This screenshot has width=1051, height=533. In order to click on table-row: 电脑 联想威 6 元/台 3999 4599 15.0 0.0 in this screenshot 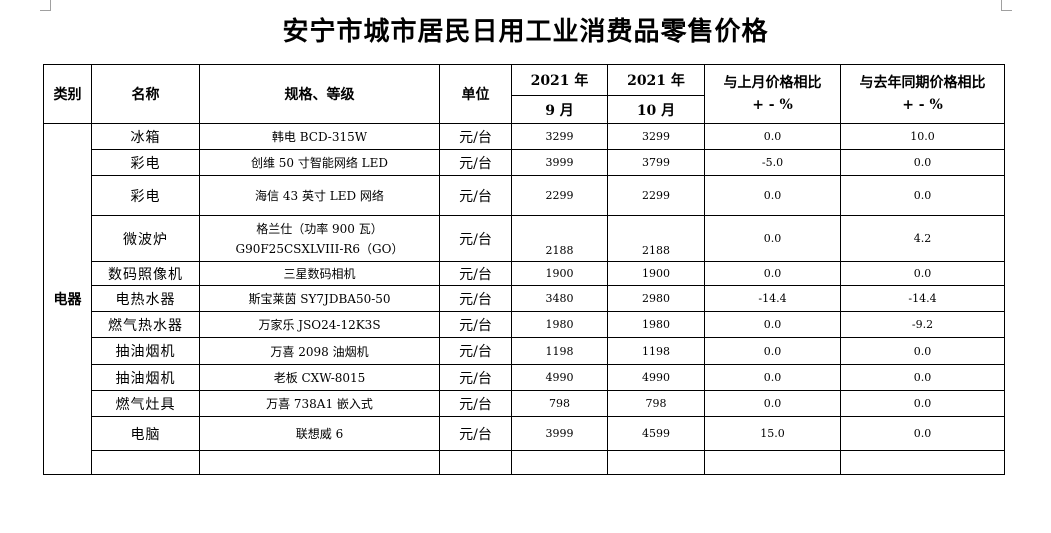, I will do `click(524, 433)`.